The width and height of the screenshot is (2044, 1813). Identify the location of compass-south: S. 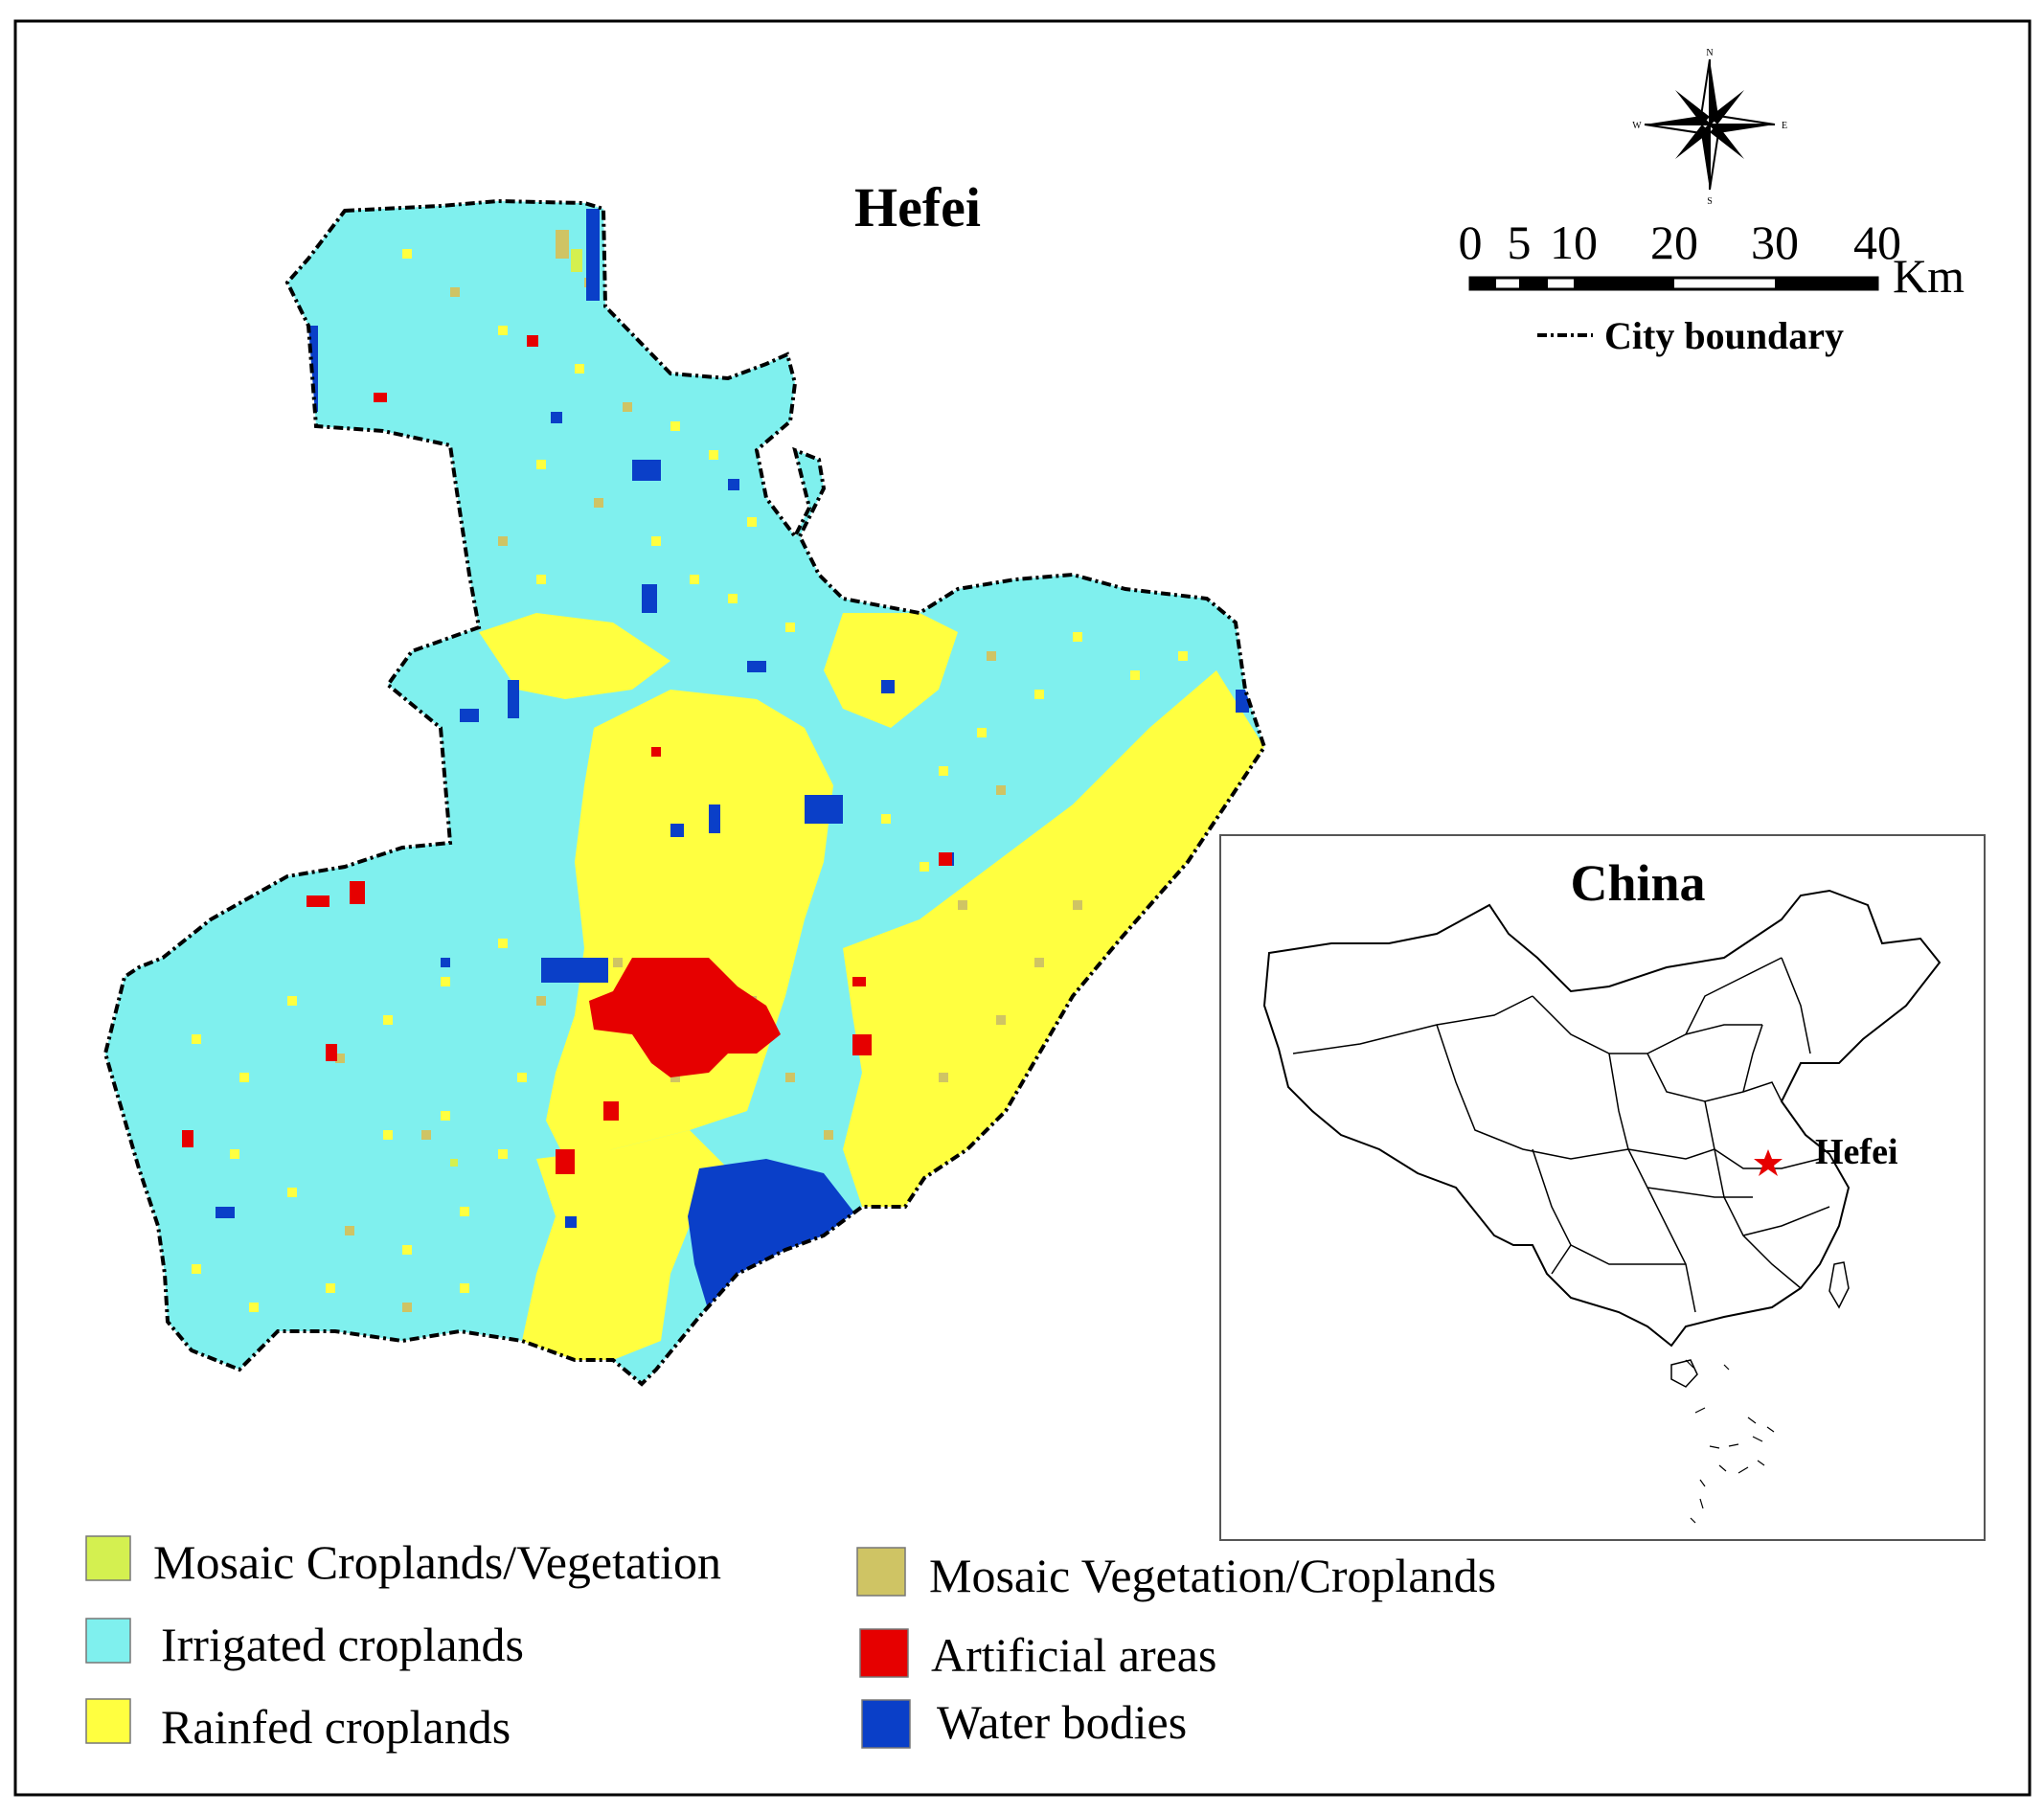
(1710, 202).